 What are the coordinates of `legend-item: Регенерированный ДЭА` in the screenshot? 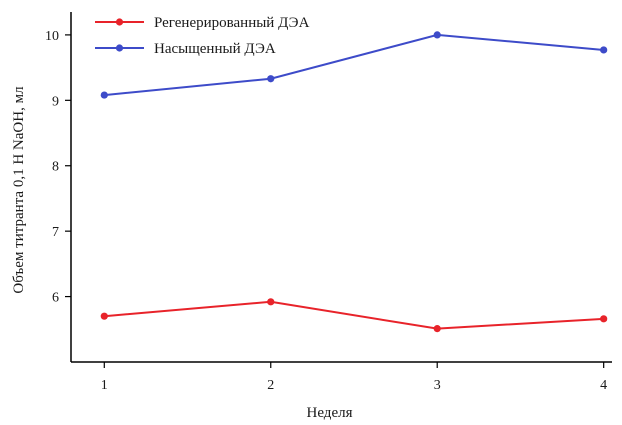 It's located at (202, 23).